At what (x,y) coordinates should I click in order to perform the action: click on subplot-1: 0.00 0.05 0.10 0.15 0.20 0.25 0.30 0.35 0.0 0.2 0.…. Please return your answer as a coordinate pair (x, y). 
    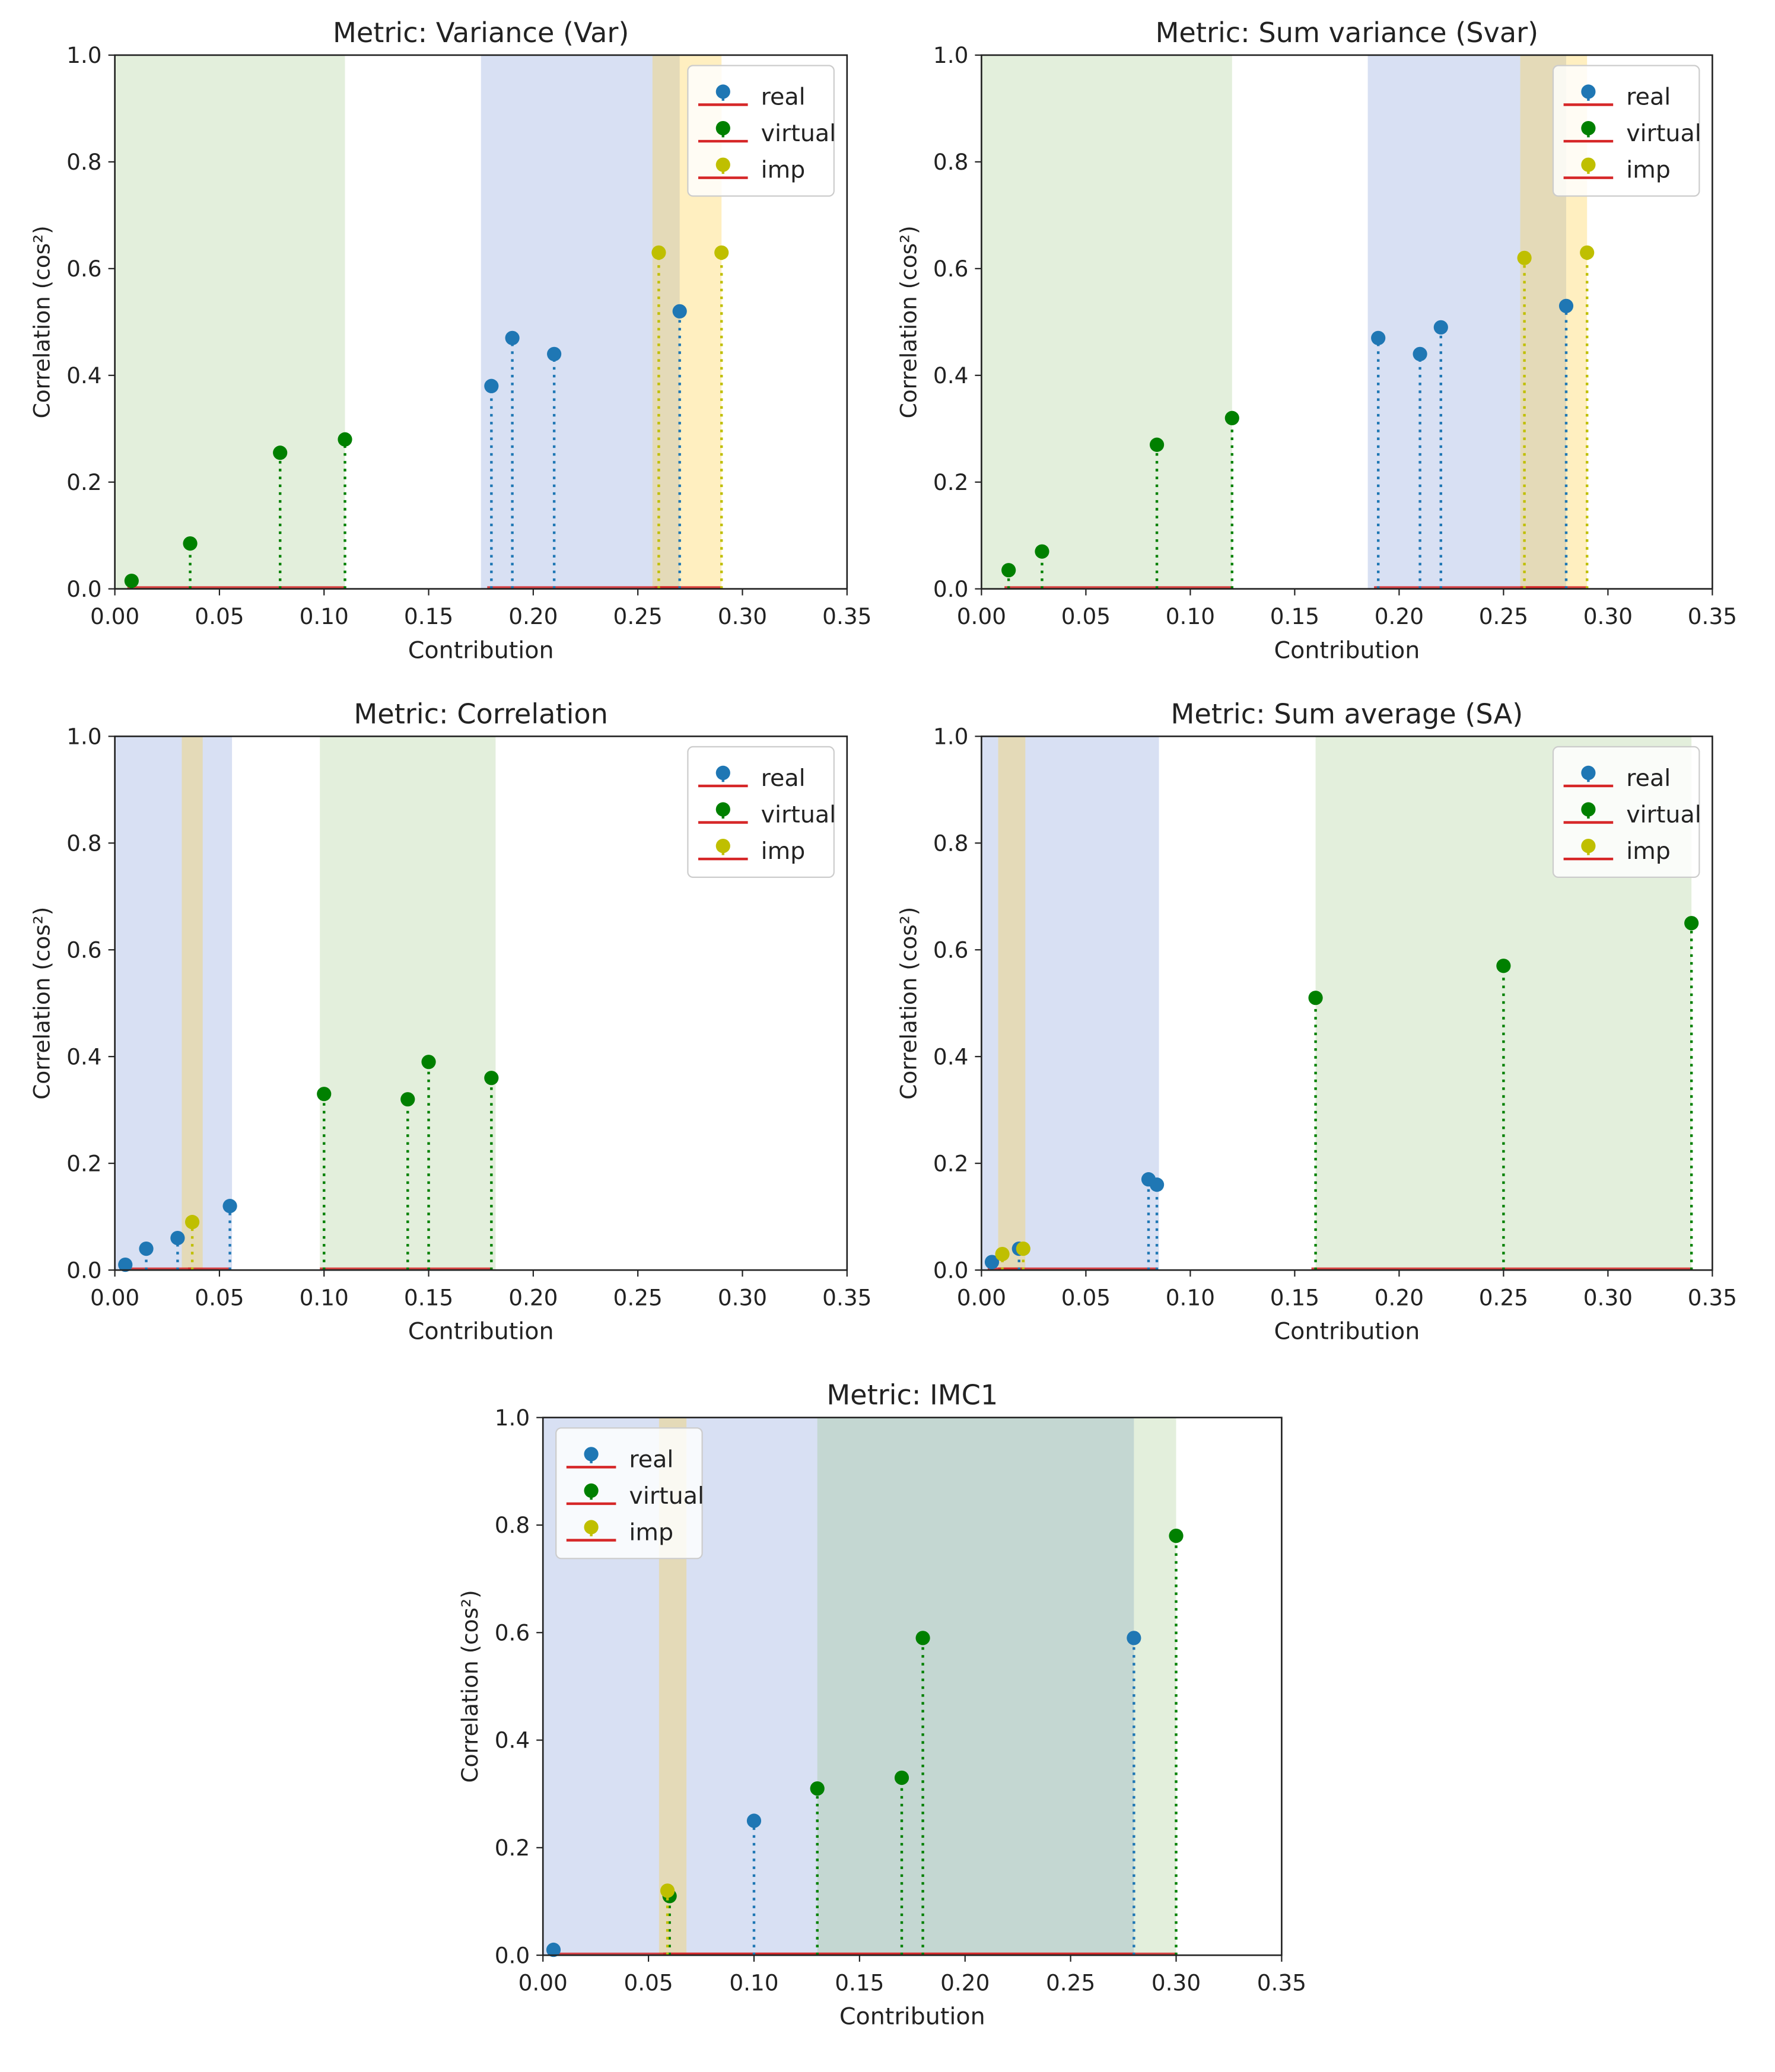
    Looking at the image, I should click on (450, 340).